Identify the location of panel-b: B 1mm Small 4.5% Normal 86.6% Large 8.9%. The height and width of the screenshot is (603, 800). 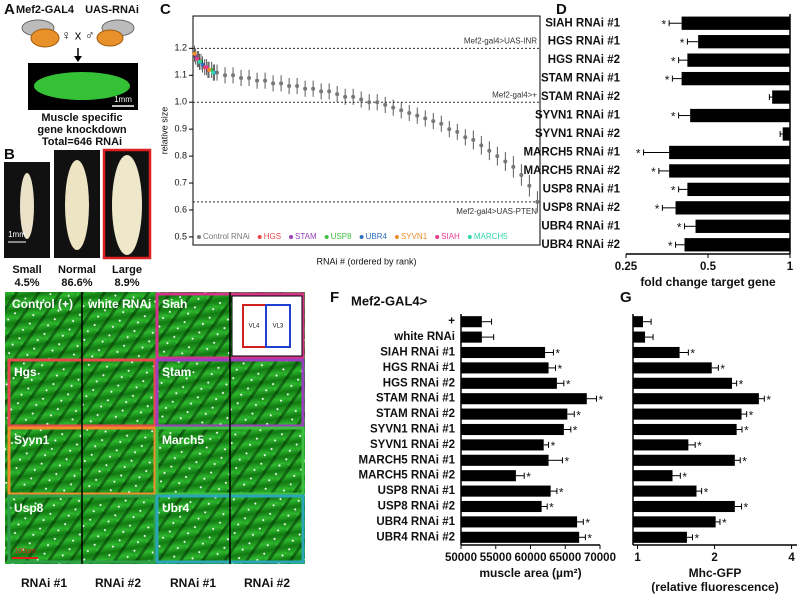
(78, 217).